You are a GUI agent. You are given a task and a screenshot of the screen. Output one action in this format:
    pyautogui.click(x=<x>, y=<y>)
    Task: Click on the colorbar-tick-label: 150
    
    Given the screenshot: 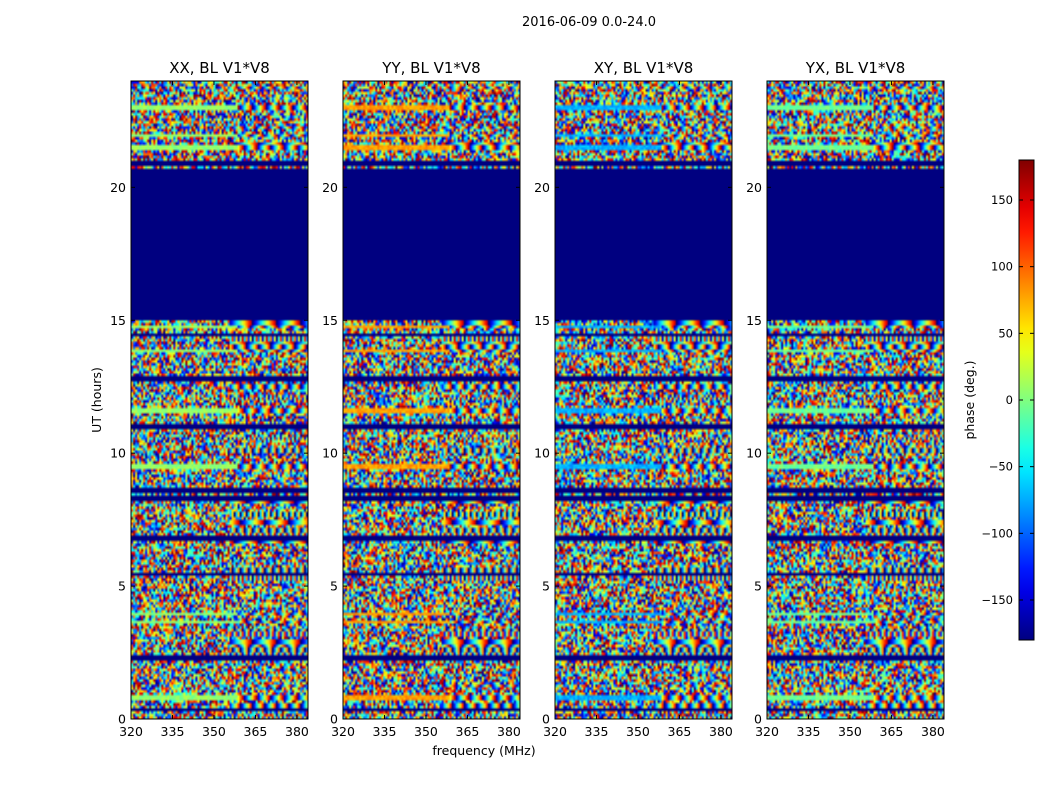 What is the action you would take?
    pyautogui.click(x=1002, y=200)
    